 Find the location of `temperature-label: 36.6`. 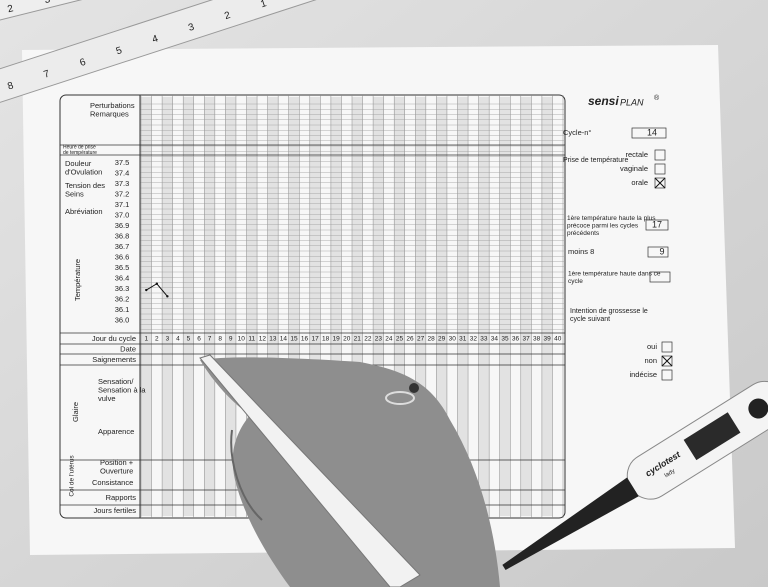

temperature-label: 36.6 is located at coordinates (122, 256).